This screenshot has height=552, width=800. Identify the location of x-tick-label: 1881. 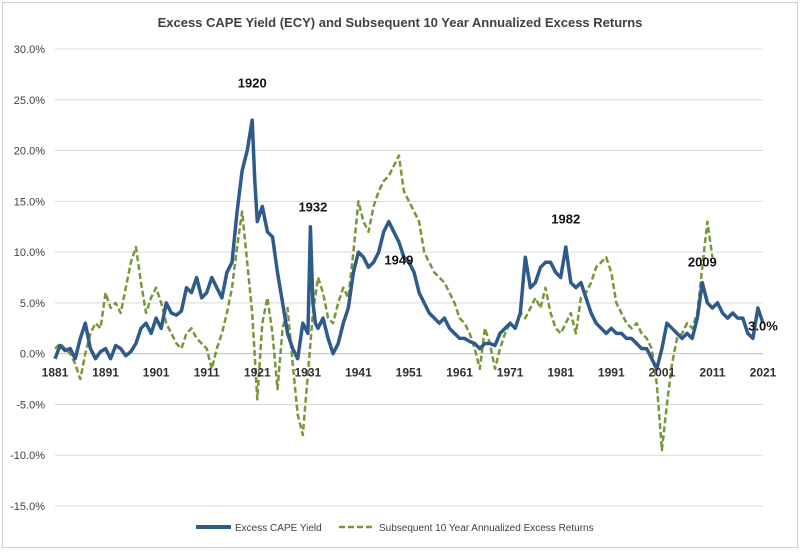
(55, 373).